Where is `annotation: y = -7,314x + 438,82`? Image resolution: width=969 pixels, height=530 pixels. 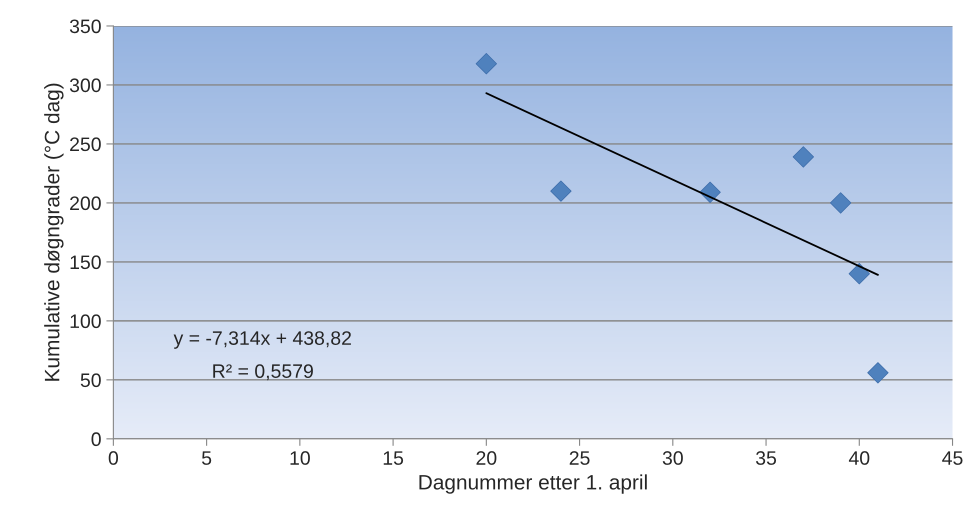
annotation: y = -7,314x + 438,82 is located at coordinates (262, 340).